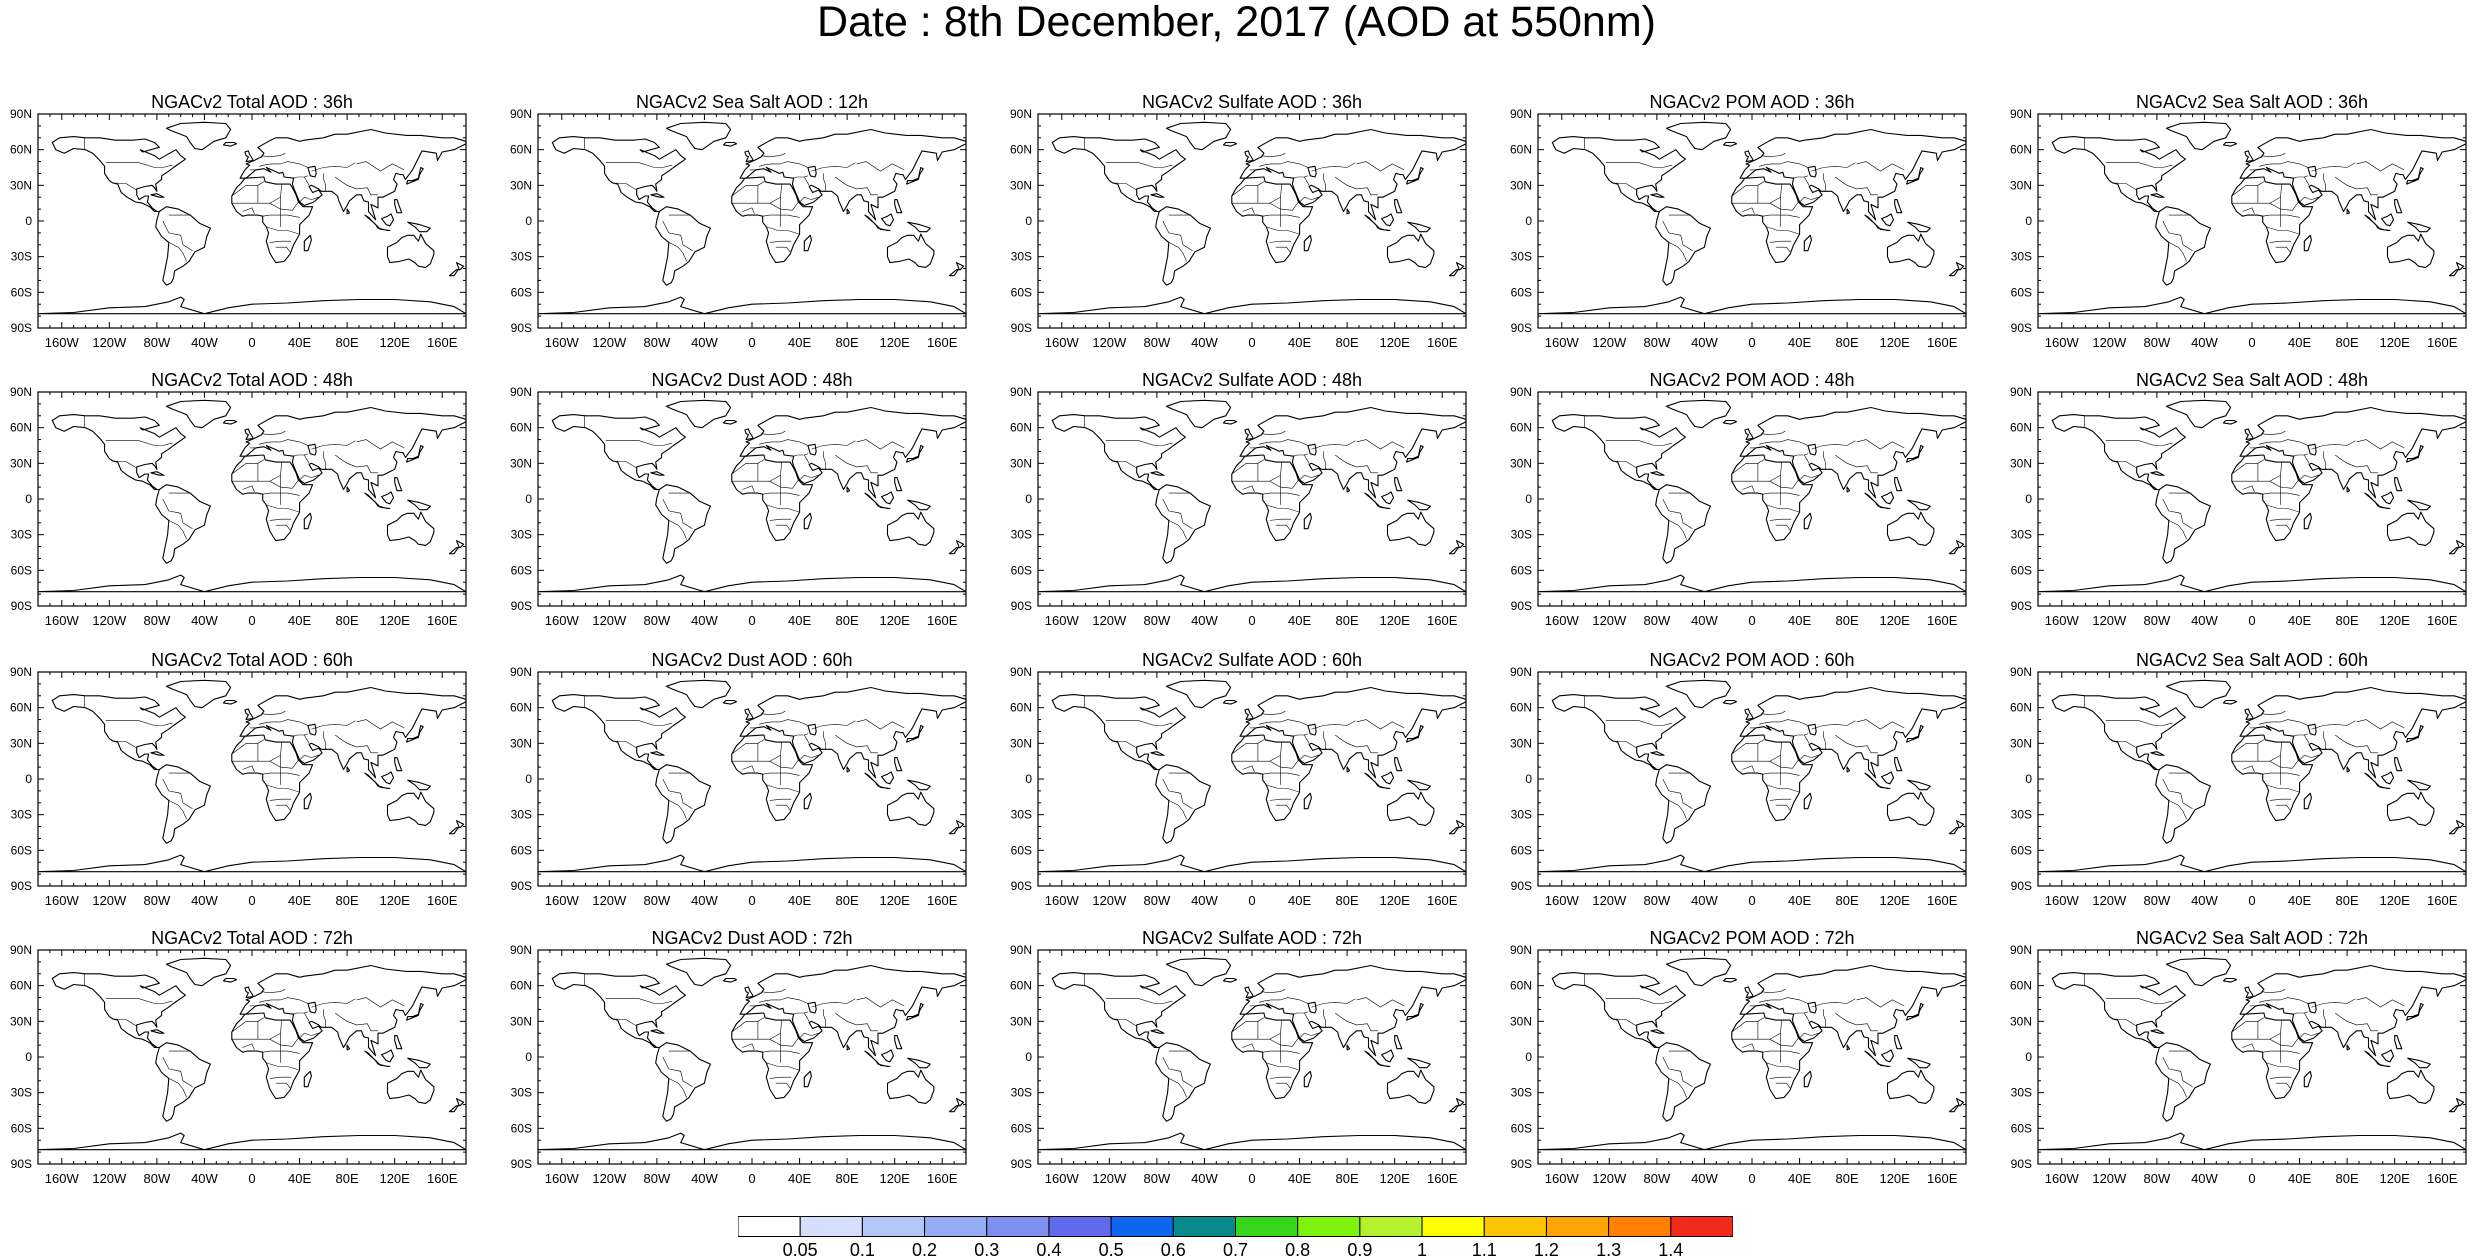 The width and height of the screenshot is (2473, 1260). What do you see at coordinates (1307, 801) in the screenshot?
I see `madagascar-outline` at bounding box center [1307, 801].